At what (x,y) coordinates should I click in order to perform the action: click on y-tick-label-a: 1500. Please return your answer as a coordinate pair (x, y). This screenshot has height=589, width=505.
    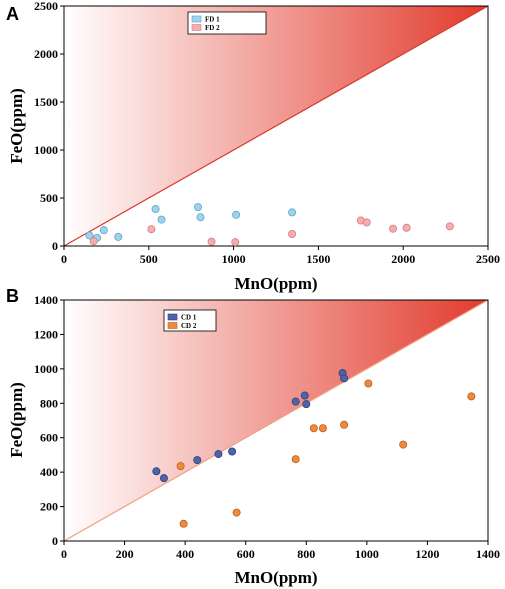
    Looking at the image, I should click on (46, 102).